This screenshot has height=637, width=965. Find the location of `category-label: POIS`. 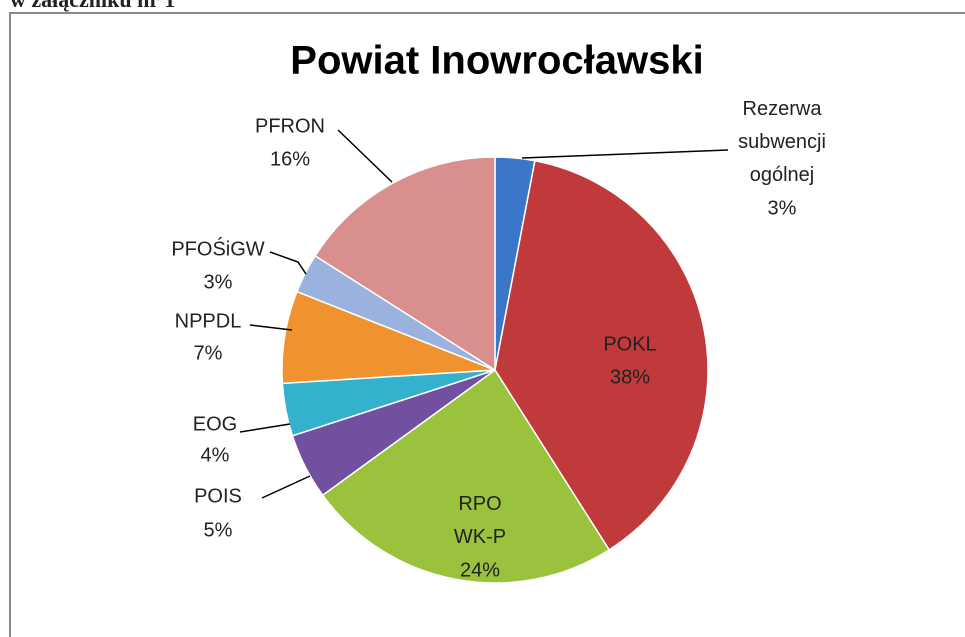

category-label: POIS is located at coordinates (218, 496).